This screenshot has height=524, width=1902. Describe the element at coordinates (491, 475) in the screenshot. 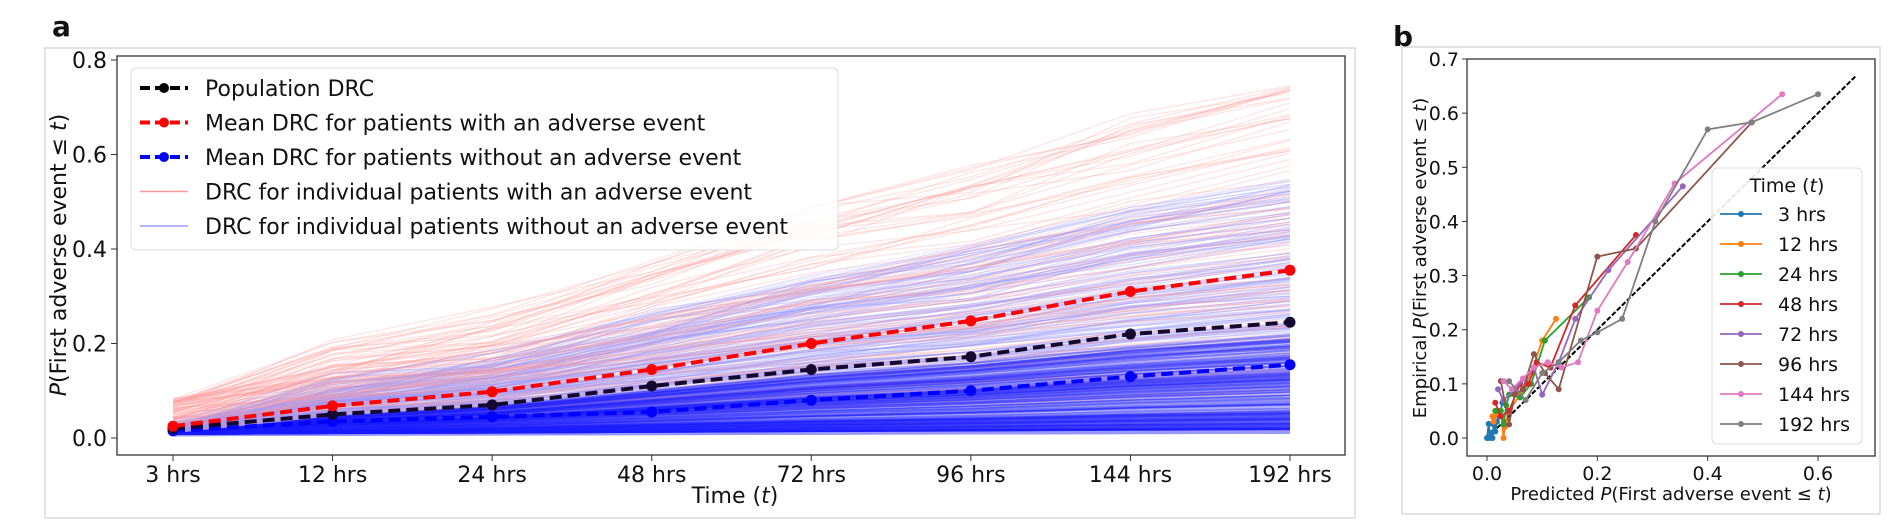

I see `x-tick-label: 24 hrs` at that location.